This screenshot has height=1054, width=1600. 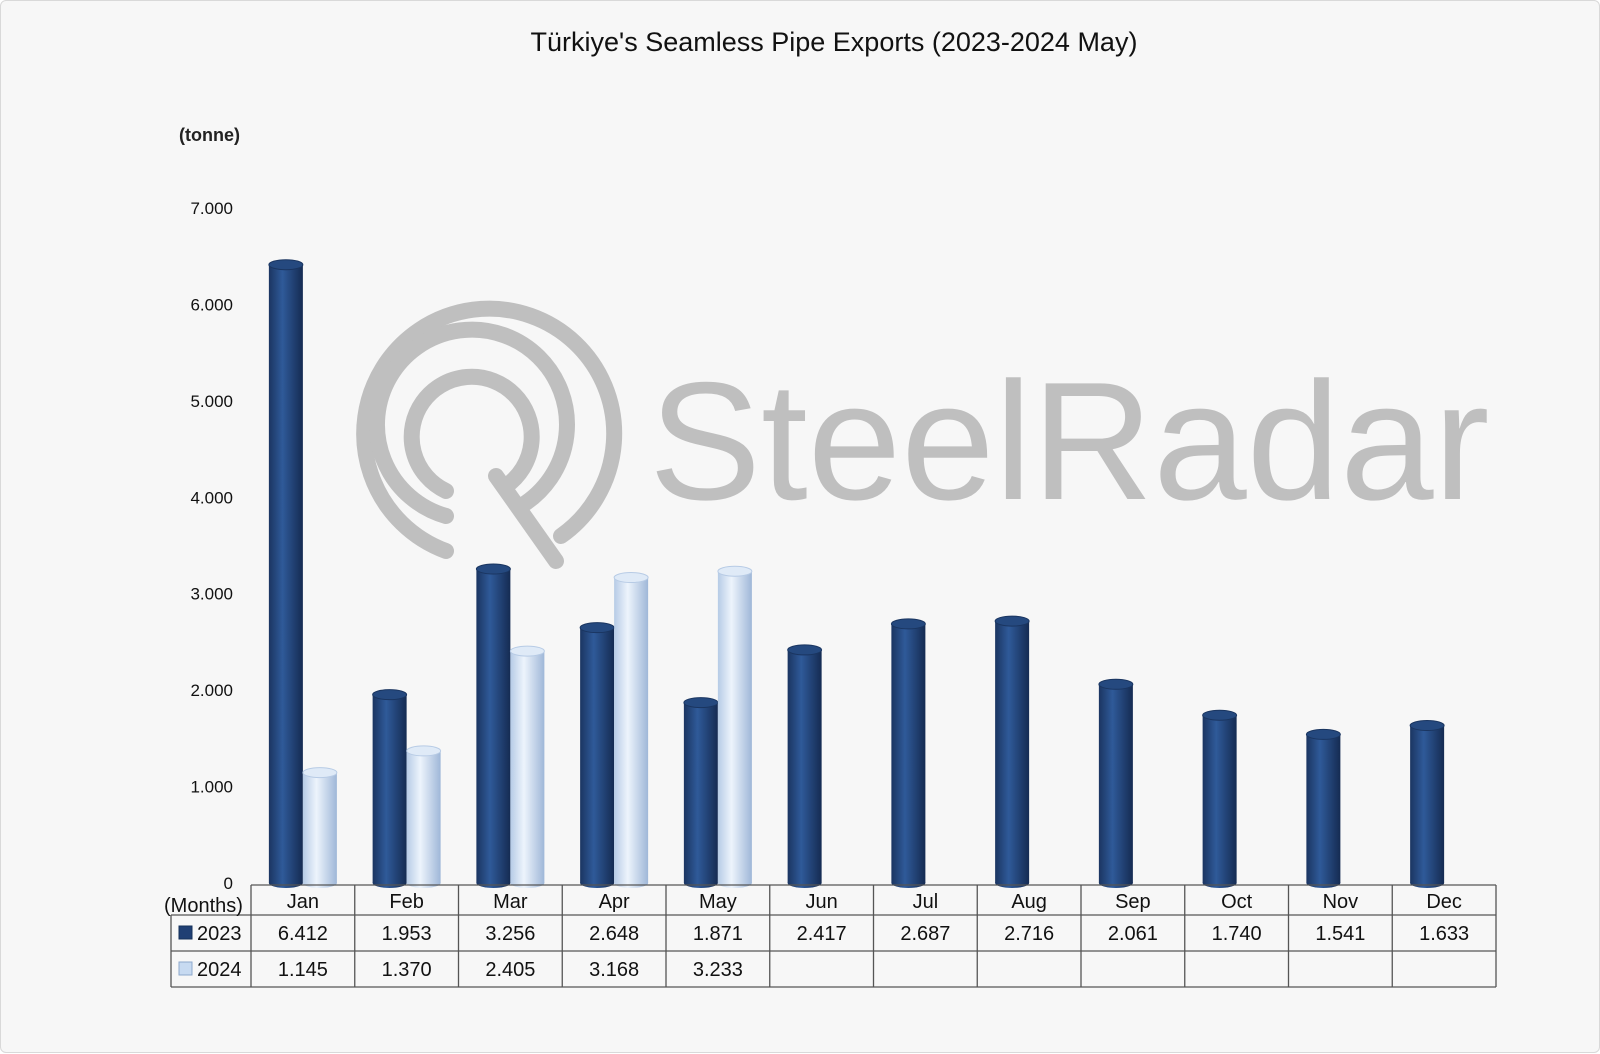 What do you see at coordinates (489, 434) in the screenshot?
I see `radar-logo-icon` at bounding box center [489, 434].